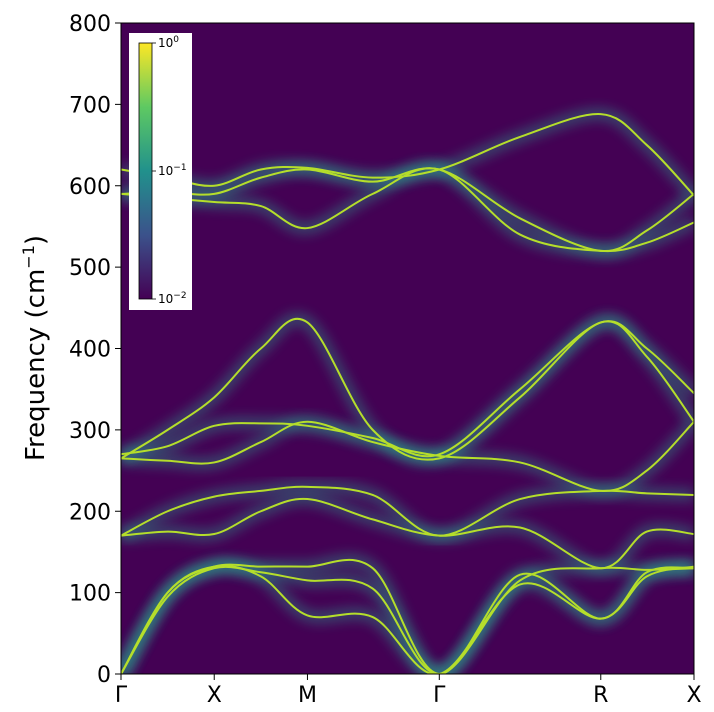  I want to click on y-tick-label: 700, so click(90, 105).